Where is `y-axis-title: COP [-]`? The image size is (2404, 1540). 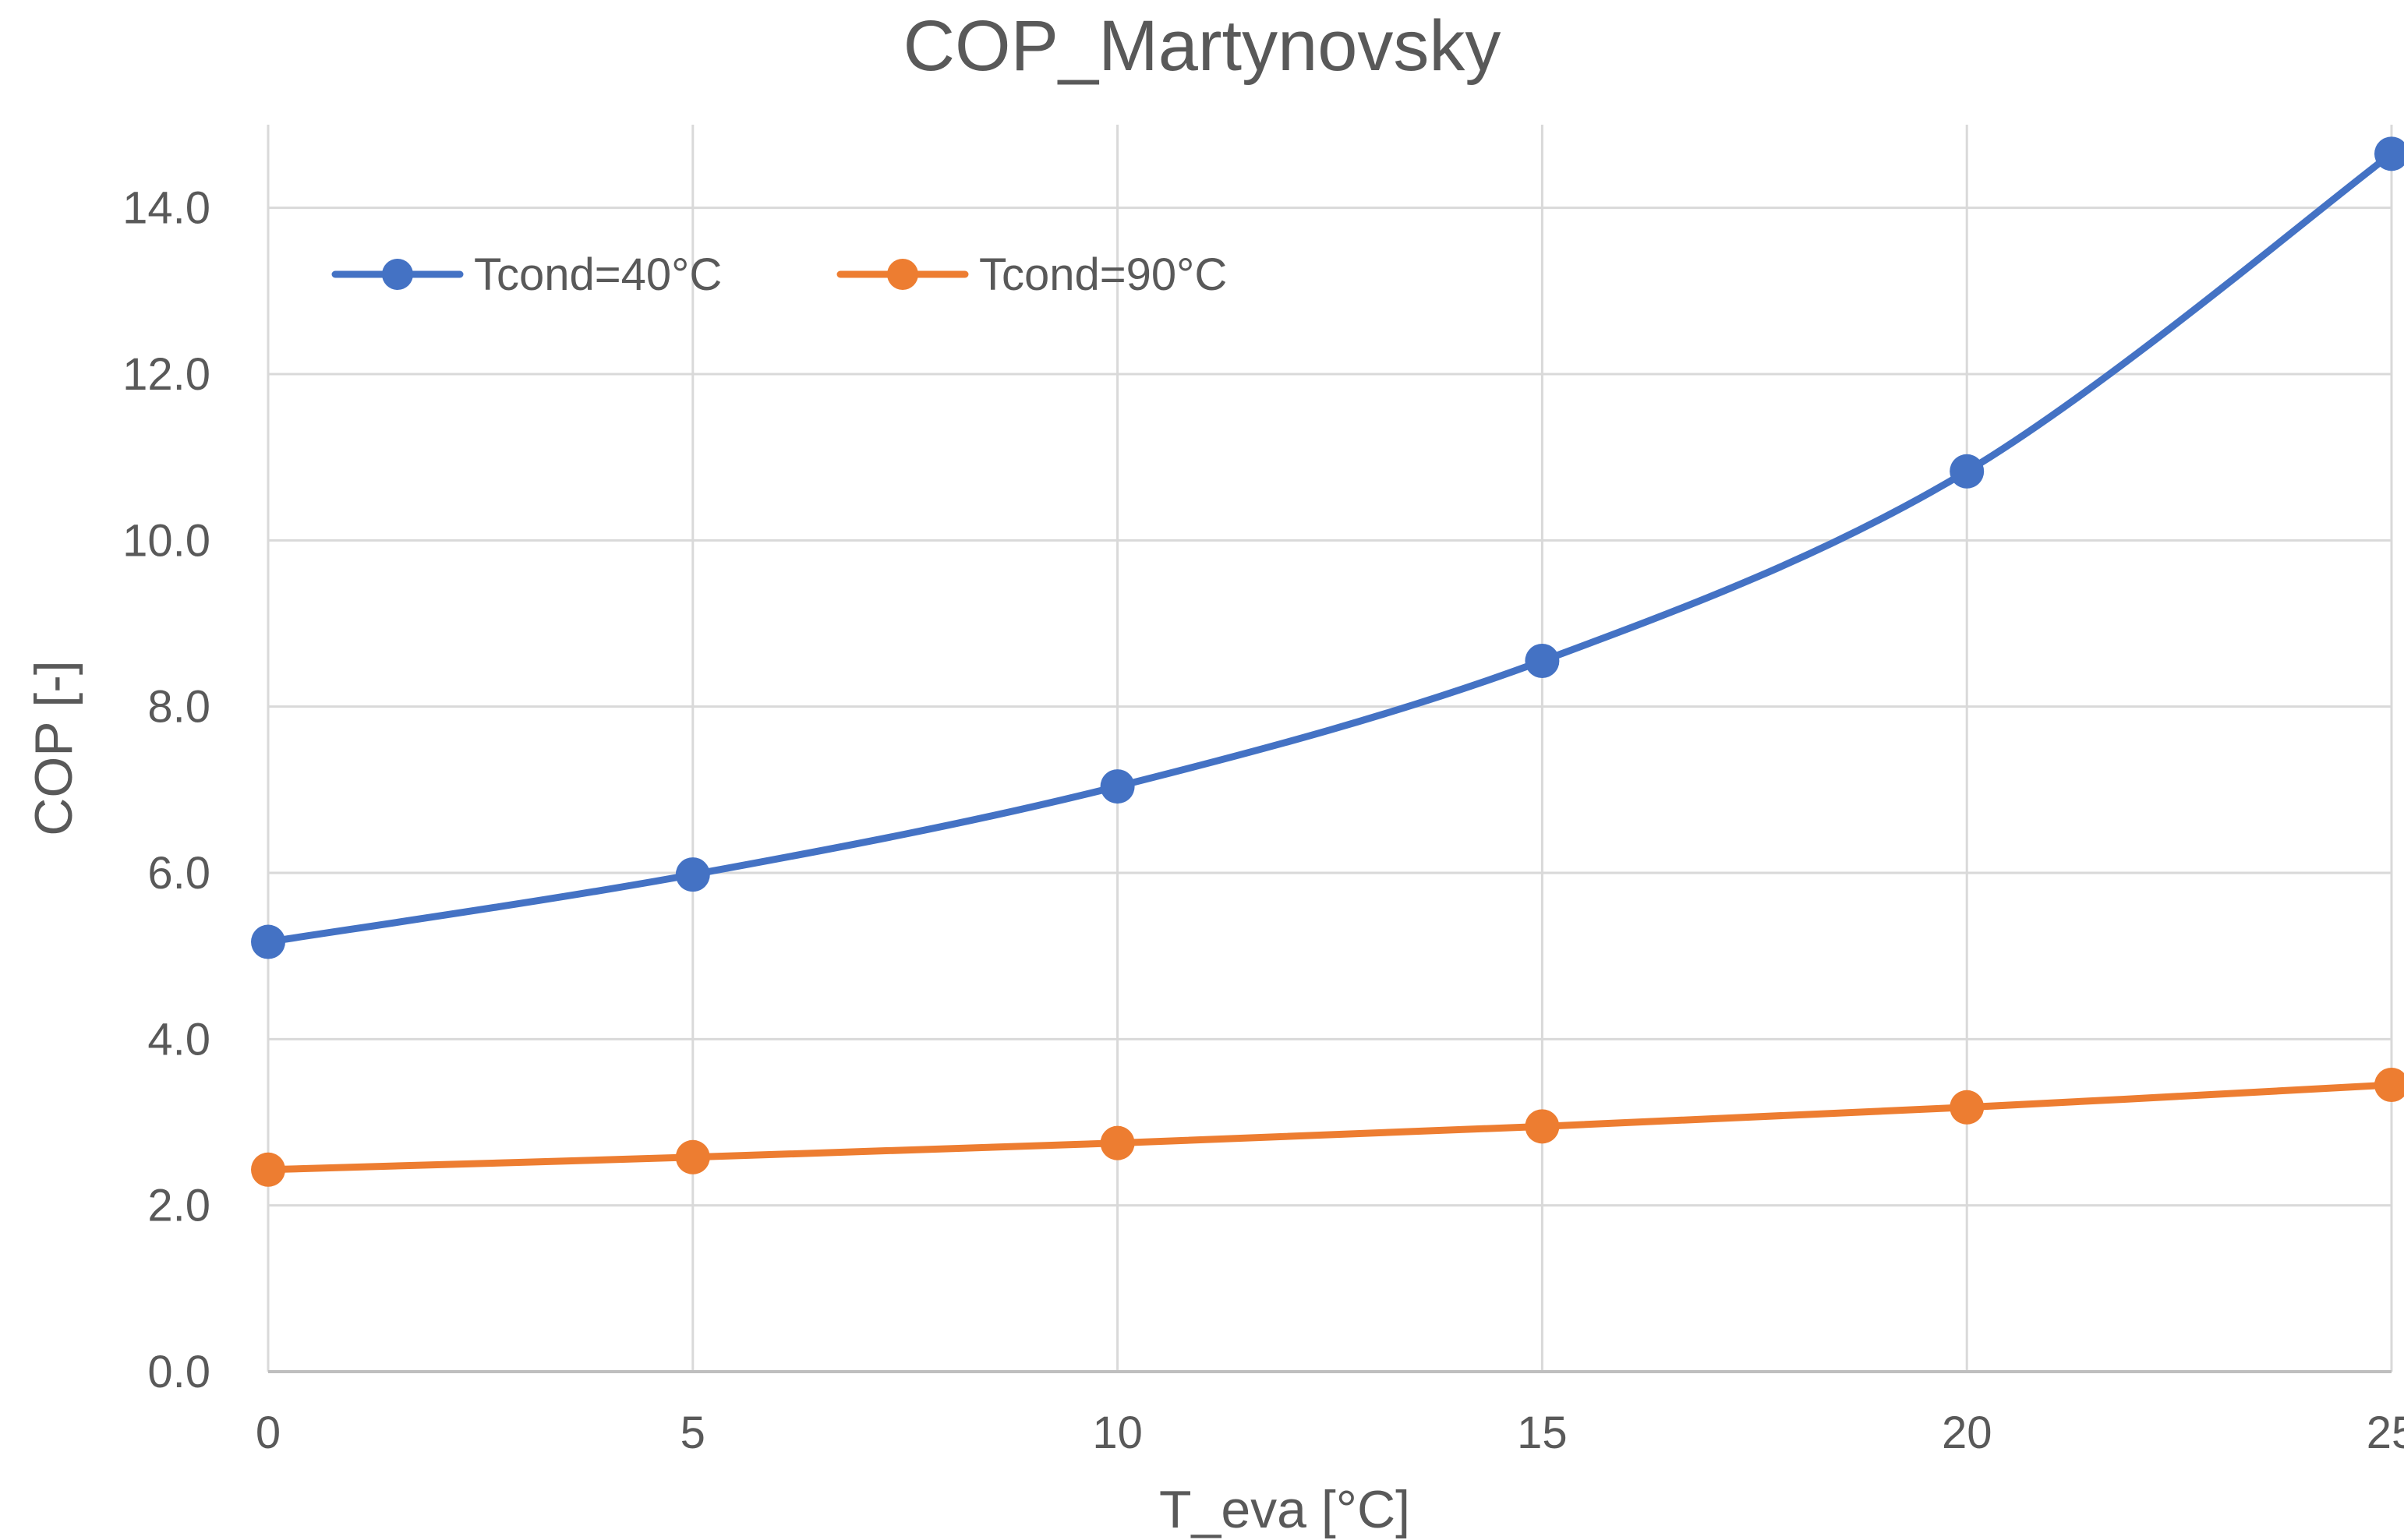
y-axis-title: COP [-] is located at coordinates (53, 747).